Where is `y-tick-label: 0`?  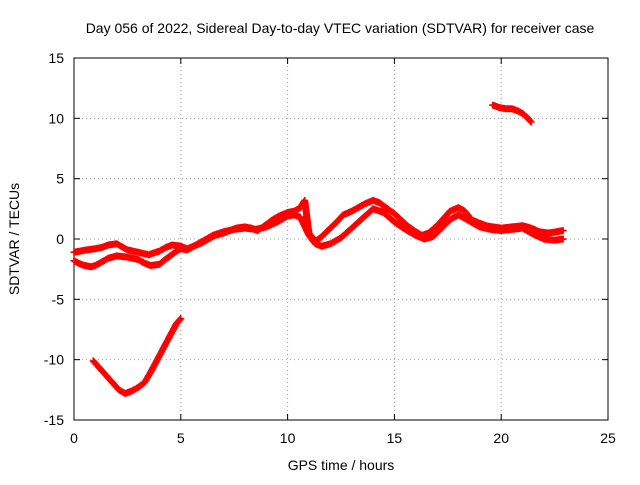
y-tick-label: 0 is located at coordinates (60, 239).